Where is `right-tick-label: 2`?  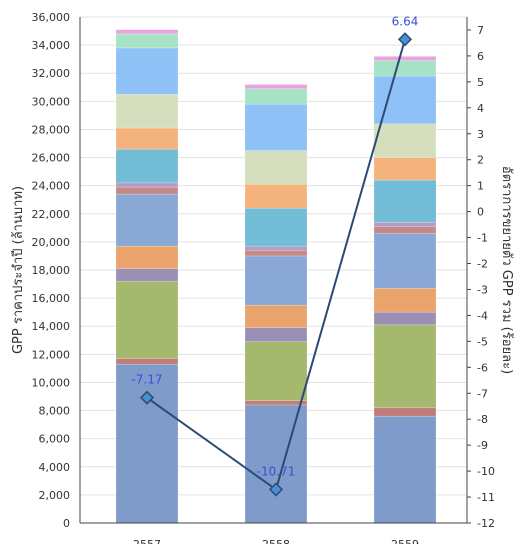 right-tick-label: 2 is located at coordinates (480, 160).